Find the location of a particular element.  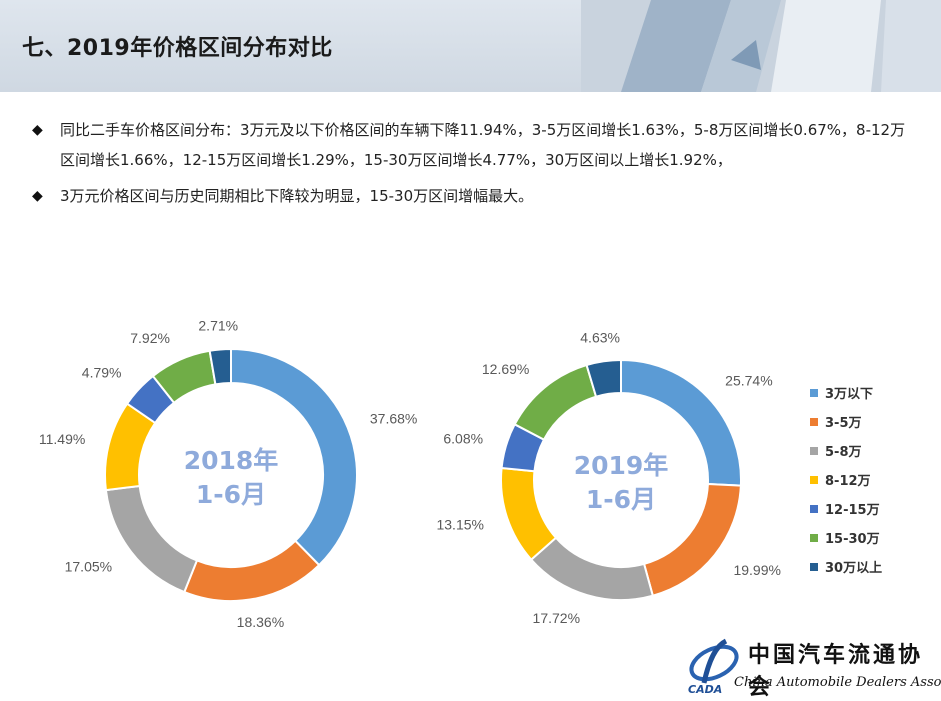

data-label: 12.69% is located at coordinates (505, 369).